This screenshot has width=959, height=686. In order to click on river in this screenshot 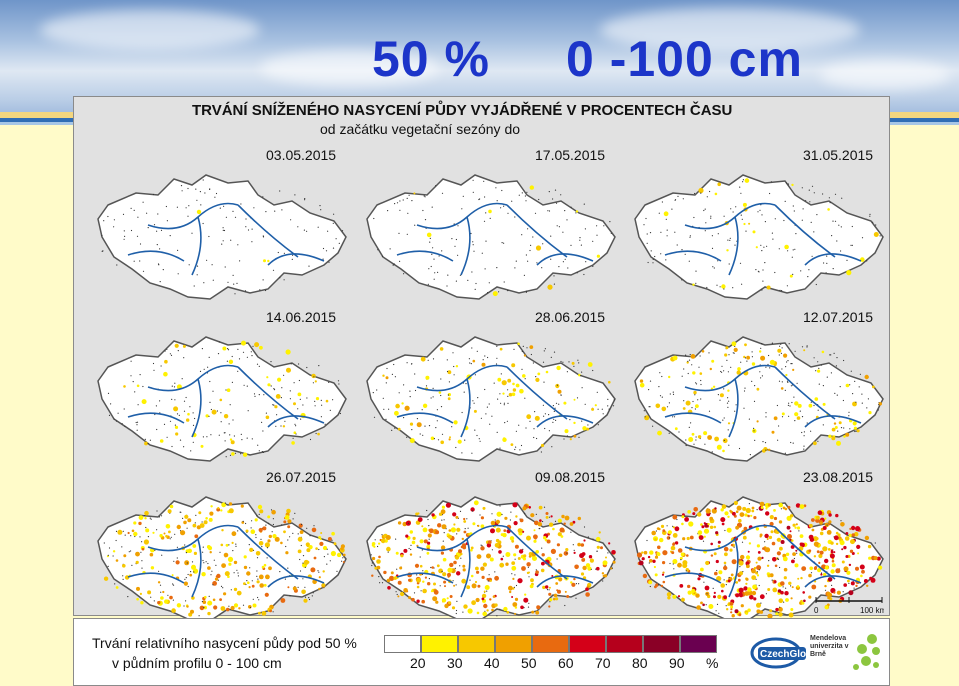, I will do `click(805, 553)`.